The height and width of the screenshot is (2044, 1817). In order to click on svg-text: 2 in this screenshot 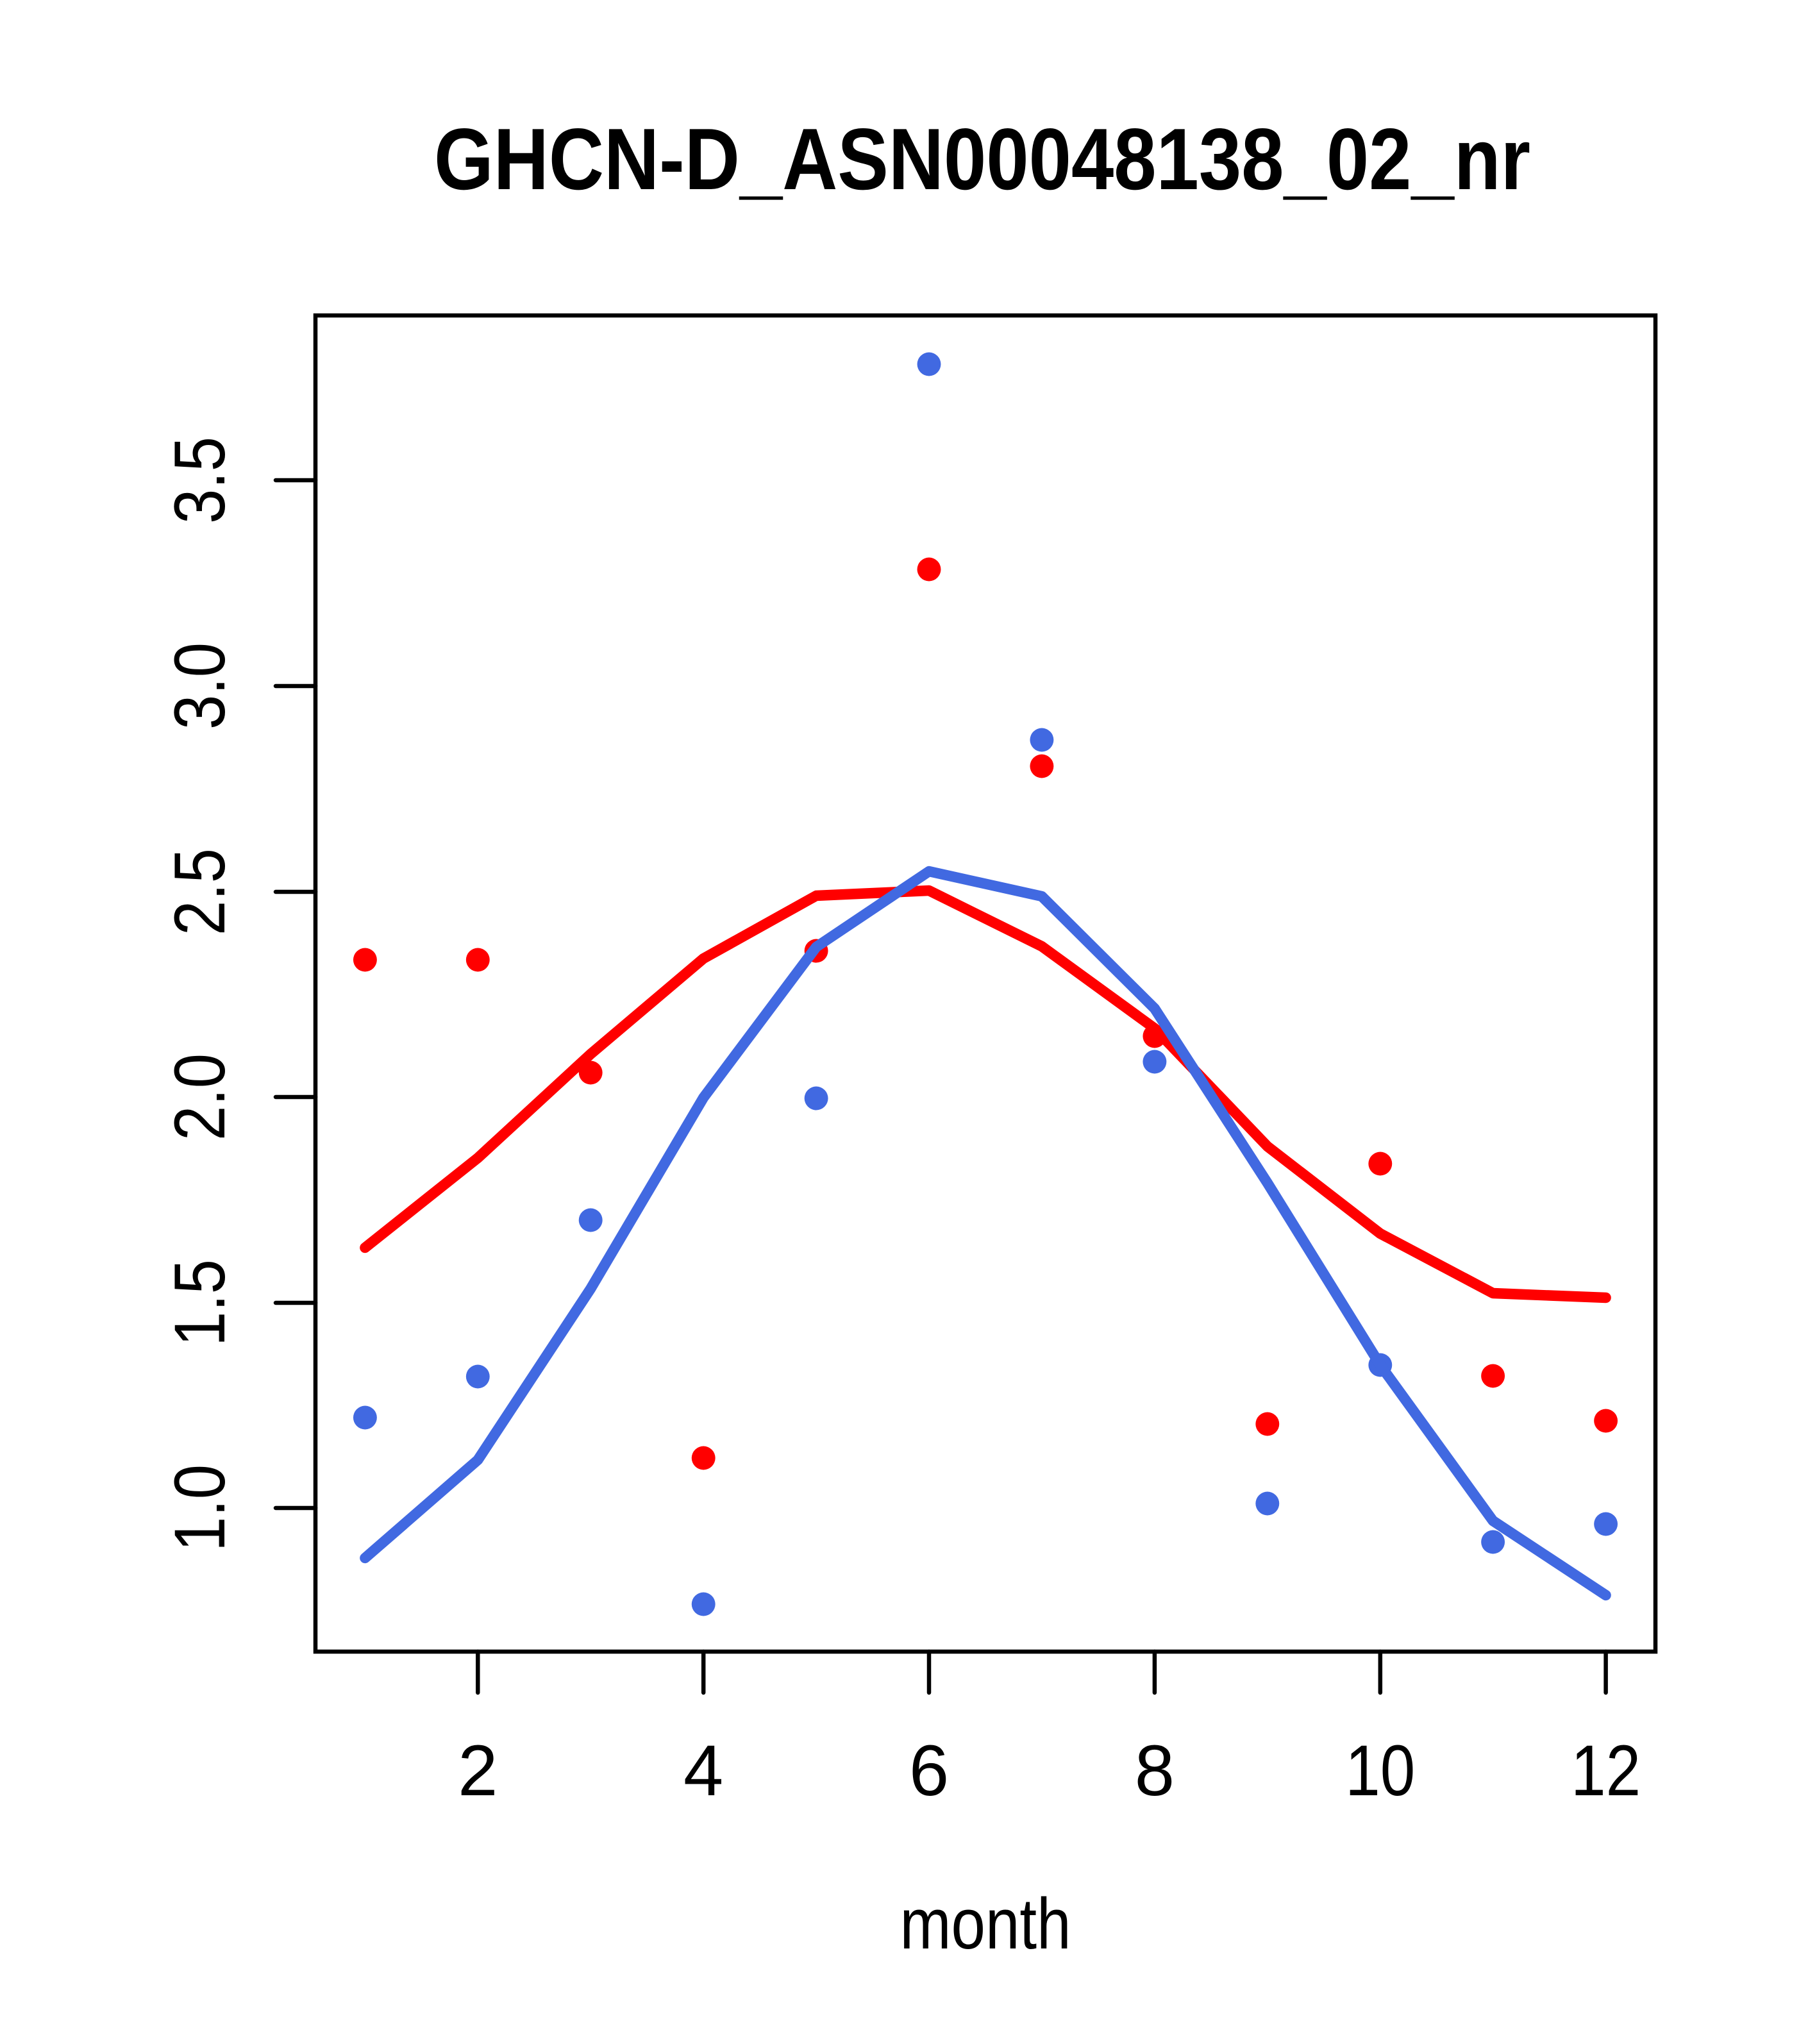, I will do `click(478, 1770)`.